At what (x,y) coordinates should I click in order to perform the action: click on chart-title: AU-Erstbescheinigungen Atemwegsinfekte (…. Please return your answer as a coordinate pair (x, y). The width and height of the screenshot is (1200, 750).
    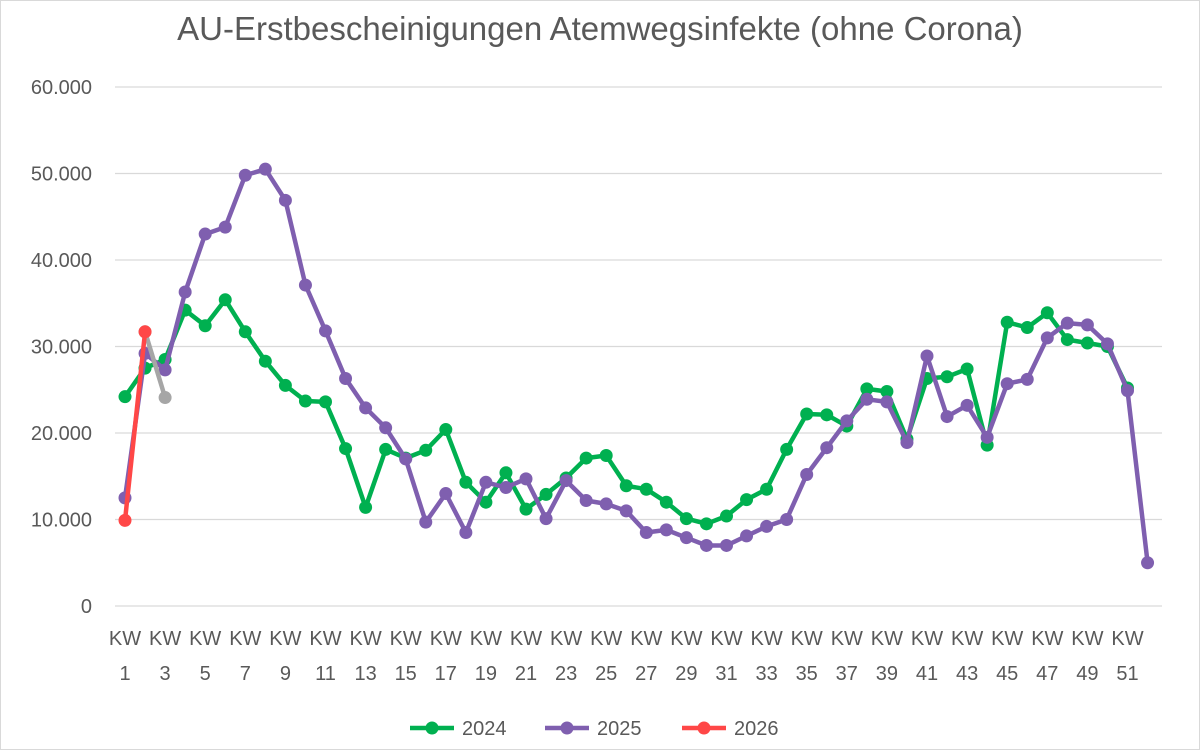
    Looking at the image, I should click on (600, 28).